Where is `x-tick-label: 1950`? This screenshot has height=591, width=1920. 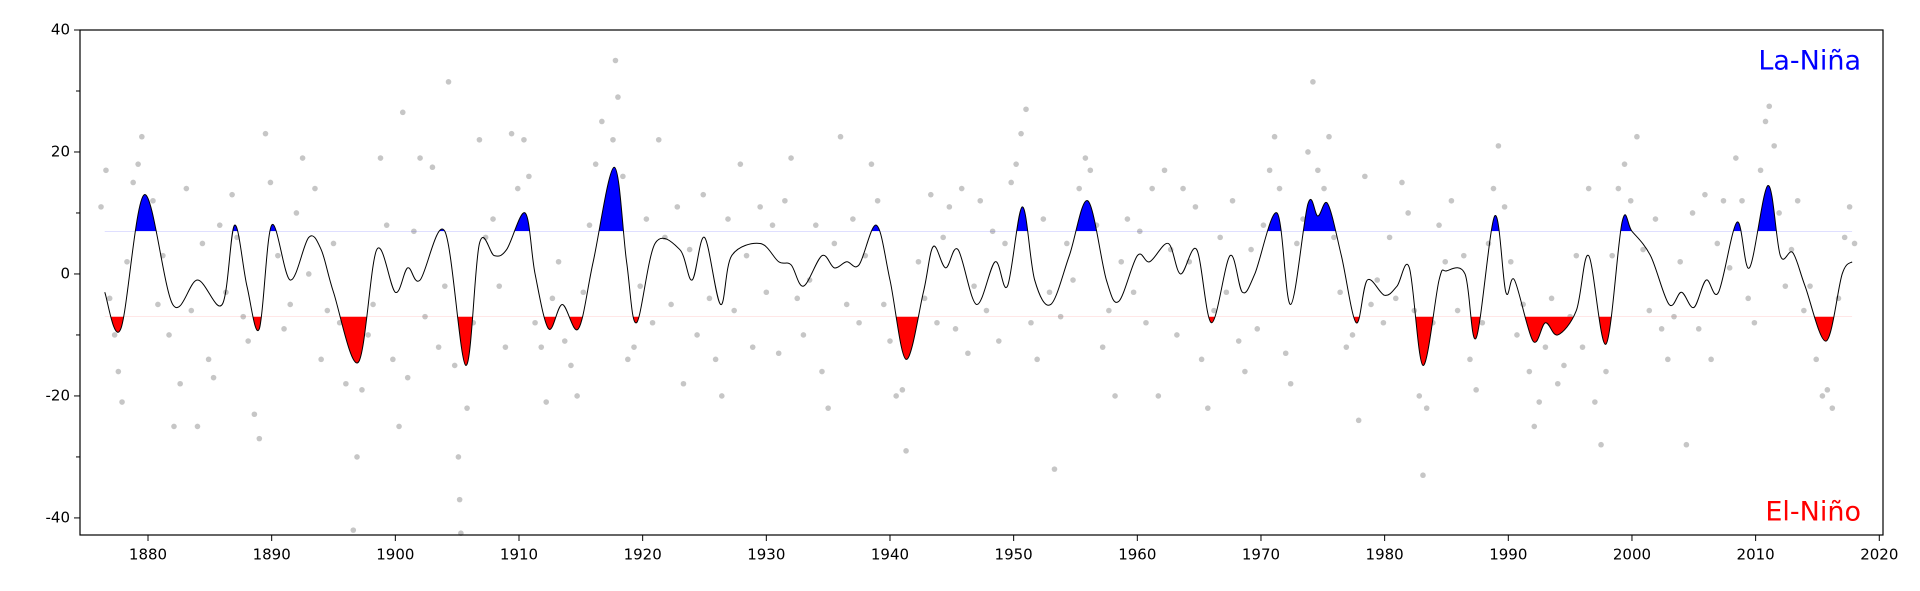 x-tick-label: 1950 is located at coordinates (1014, 555).